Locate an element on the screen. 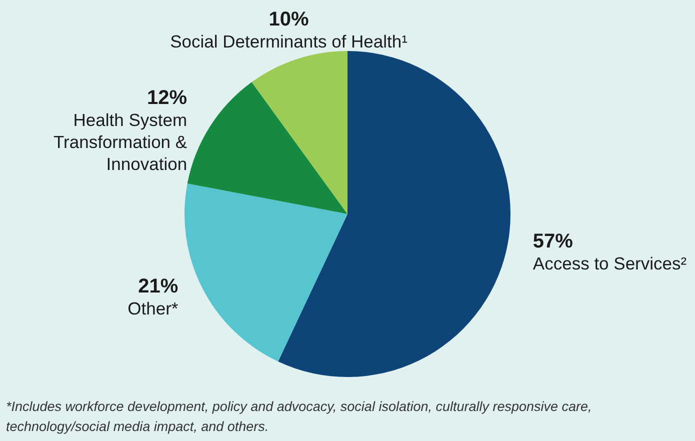  data-label: 21% is located at coordinates (158, 286).